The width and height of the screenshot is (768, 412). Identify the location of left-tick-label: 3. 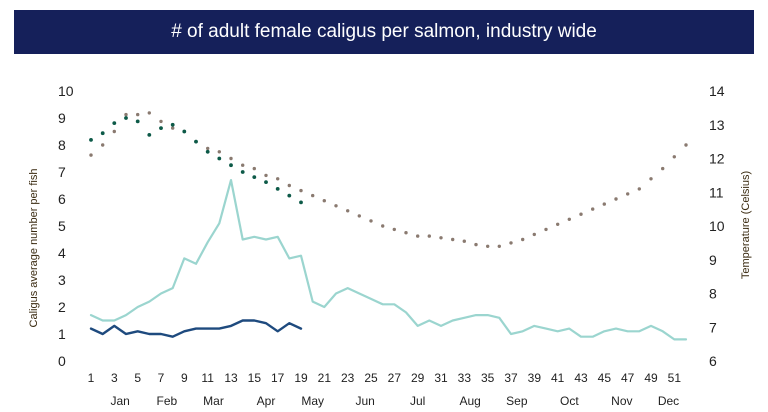
(62, 280).